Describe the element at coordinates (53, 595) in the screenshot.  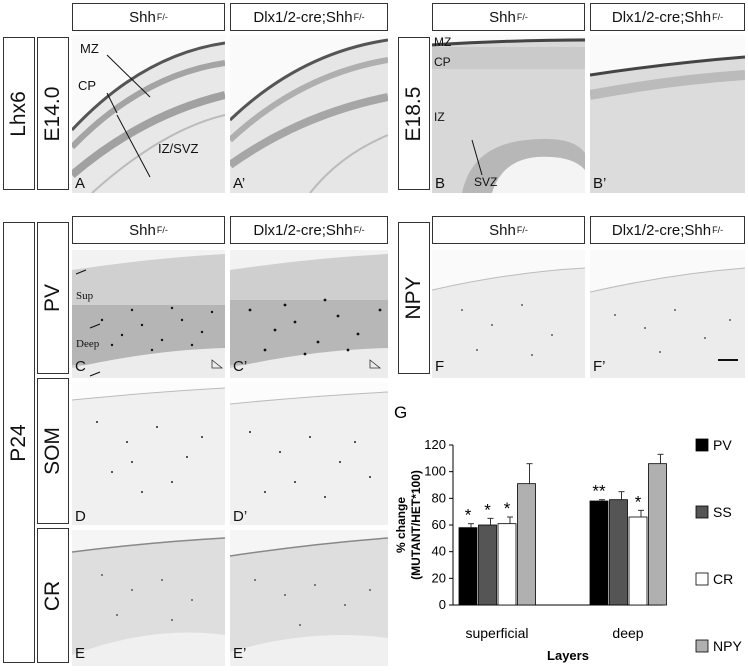
I see `row-label-cr: CR` at that location.